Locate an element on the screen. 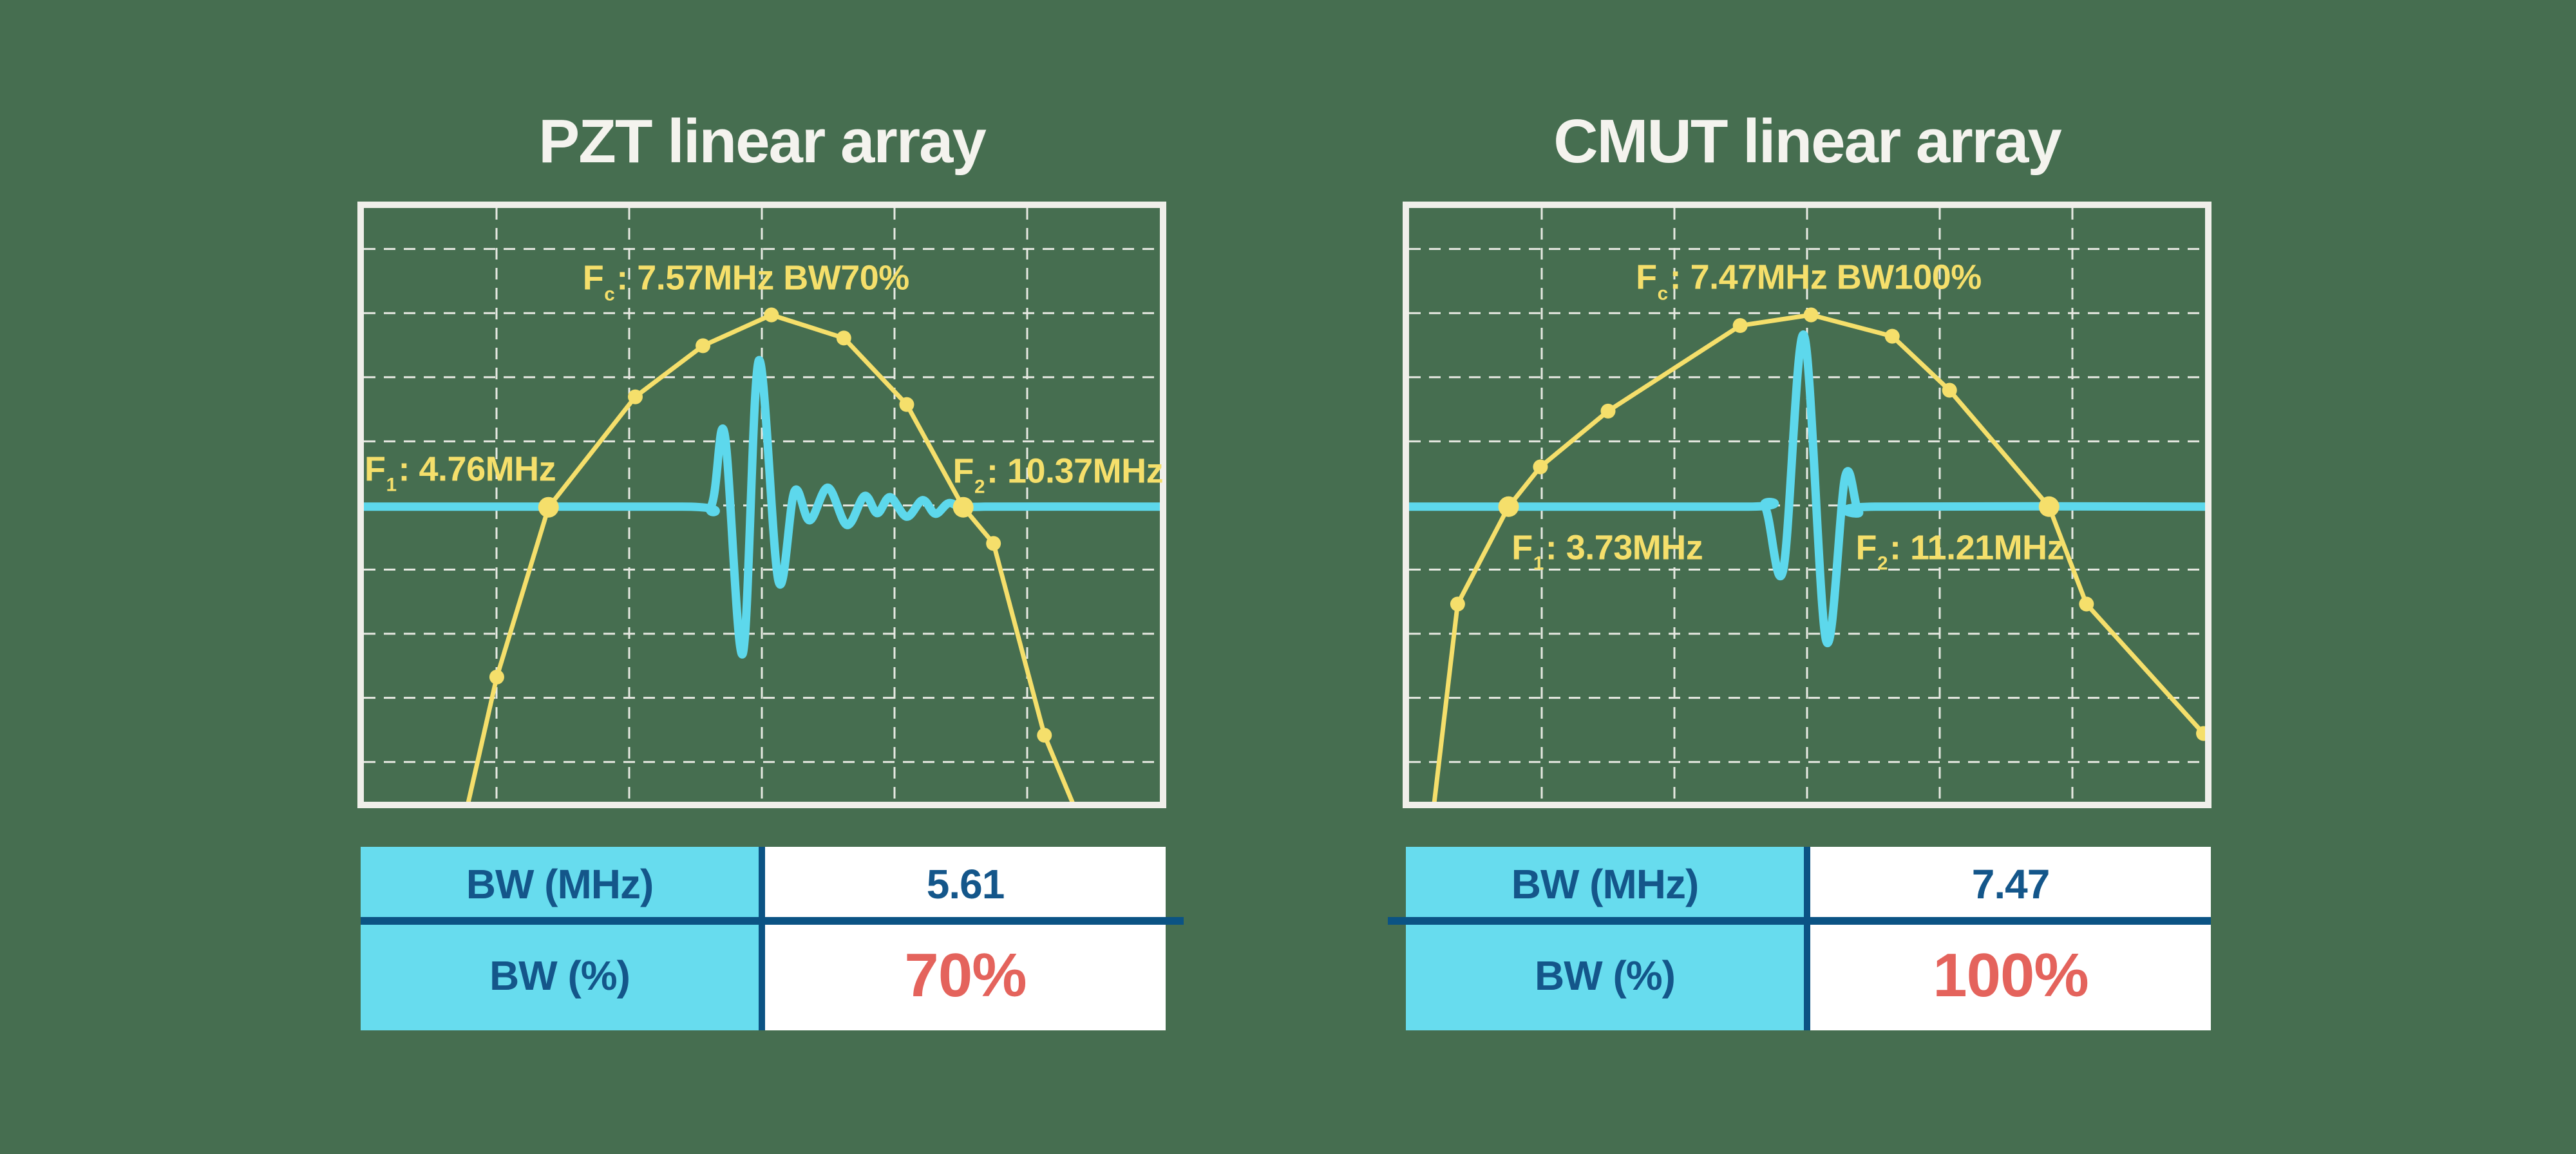  bandwidth-table: BW (MHz) 5.61 BW (%) 70% is located at coordinates (773, 938).